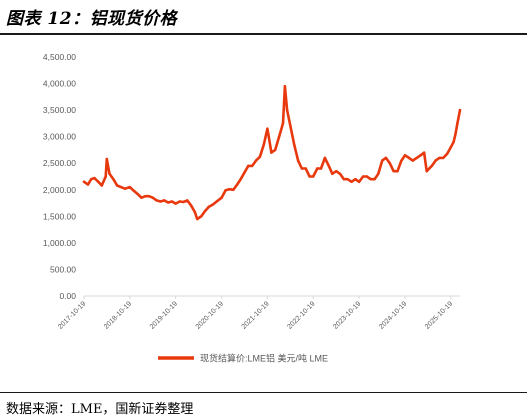  What do you see at coordinates (92, 19) in the screenshot?
I see `figure-title: 图表 12：铝现货价格` at bounding box center [92, 19].